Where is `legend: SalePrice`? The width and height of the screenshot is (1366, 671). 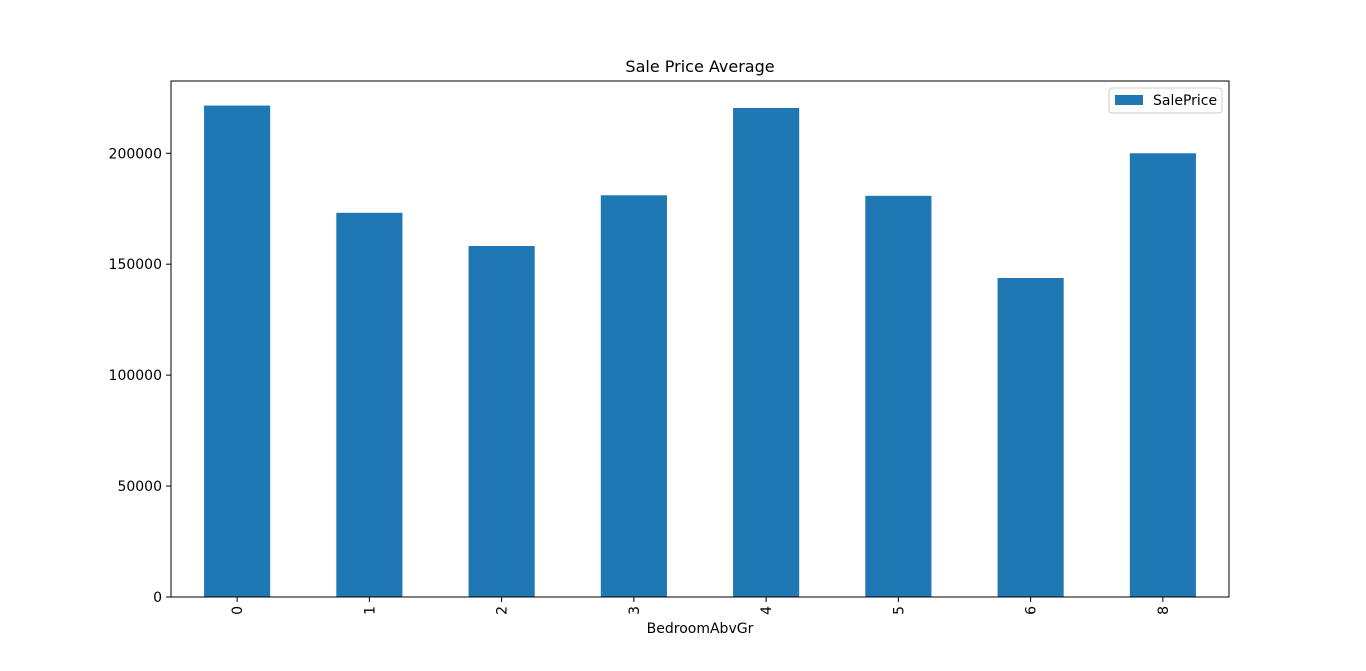
legend: SalePrice is located at coordinates (1165, 100).